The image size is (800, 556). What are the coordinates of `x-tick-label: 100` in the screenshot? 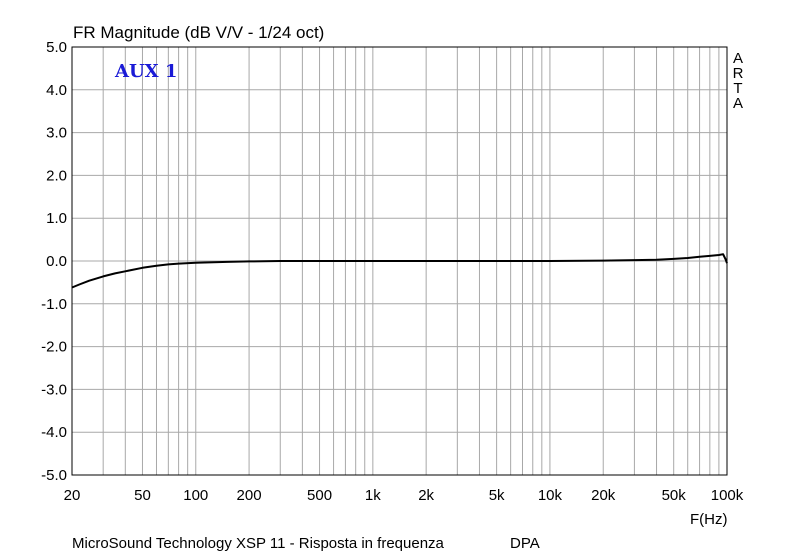 It's located at (195, 495).